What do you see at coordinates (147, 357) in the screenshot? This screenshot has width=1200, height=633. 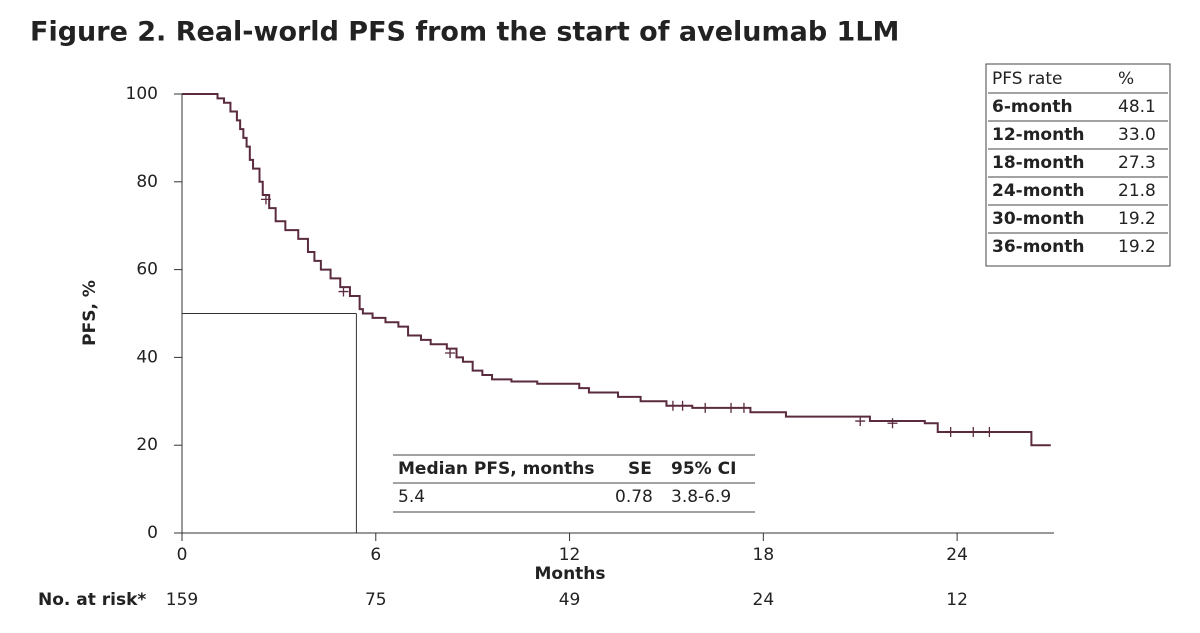 I see `y-tick-label: 40` at bounding box center [147, 357].